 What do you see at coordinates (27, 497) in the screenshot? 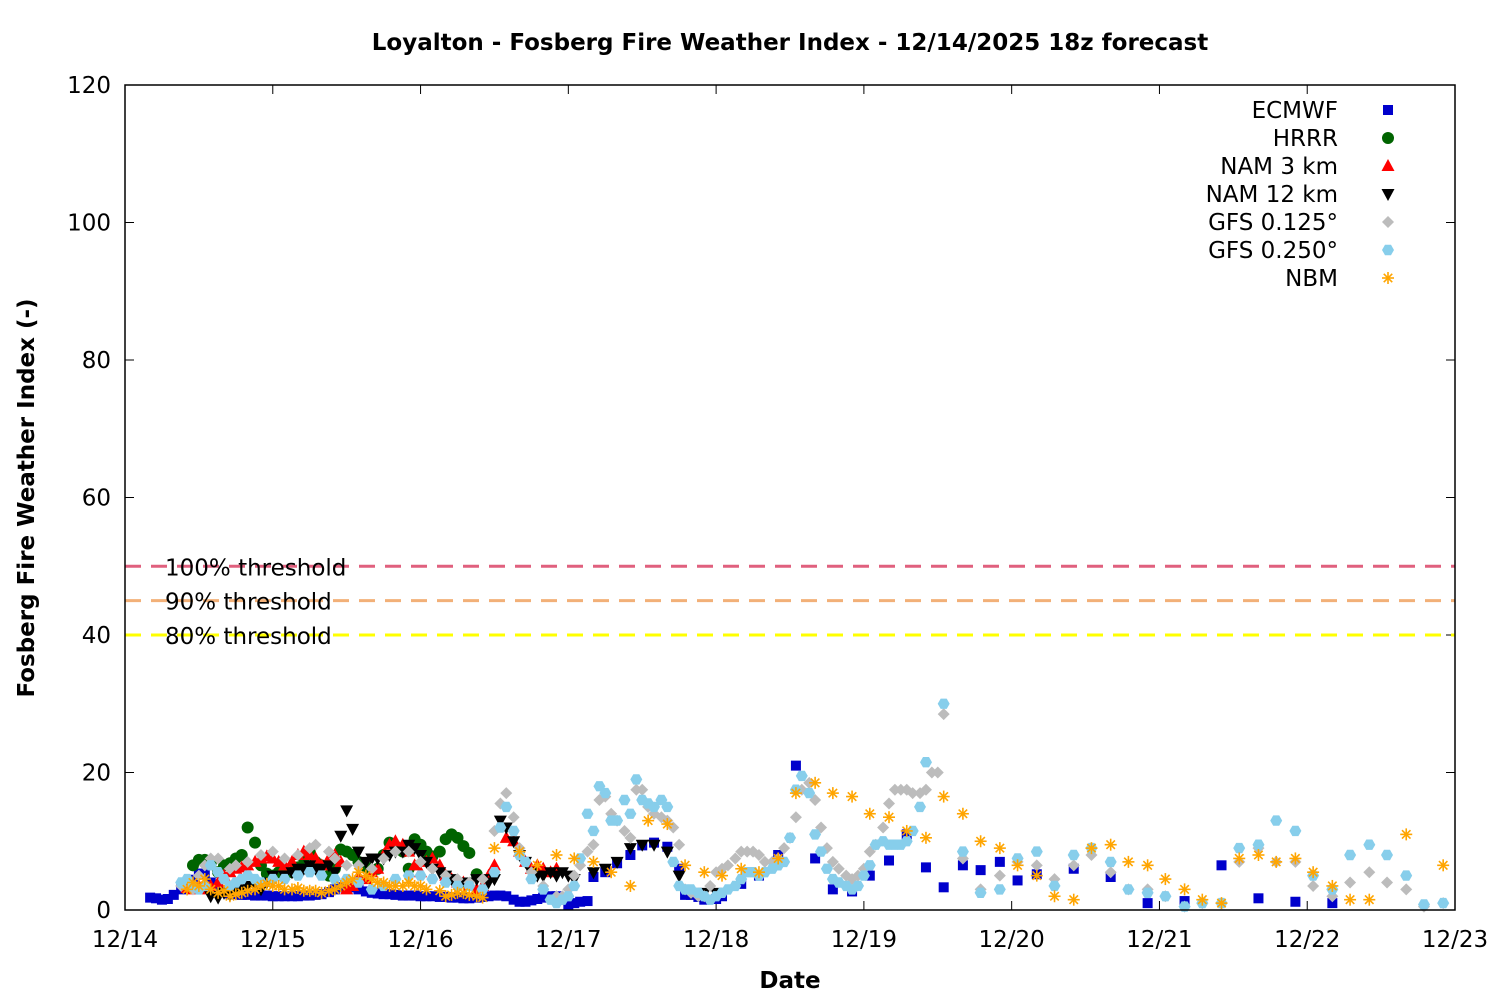
I see `y-axis-label: Fosberg Fire Weather Index (-)` at bounding box center [27, 497].